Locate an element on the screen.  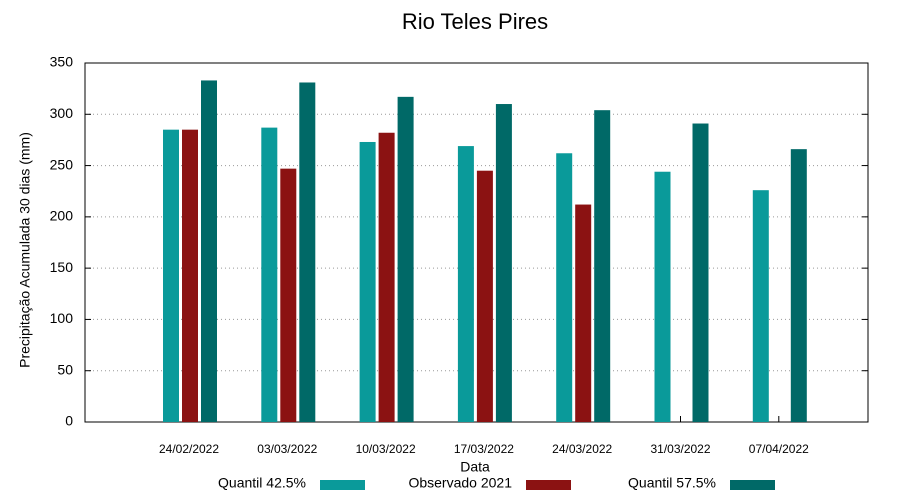
y-tick-label: 350 is located at coordinates (62, 62).